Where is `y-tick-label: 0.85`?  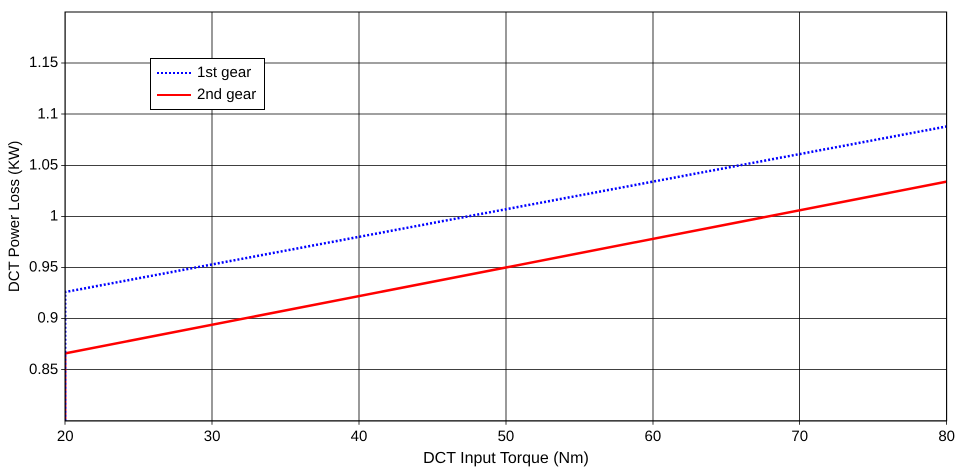
y-tick-label: 0.85 is located at coordinates (43, 369).